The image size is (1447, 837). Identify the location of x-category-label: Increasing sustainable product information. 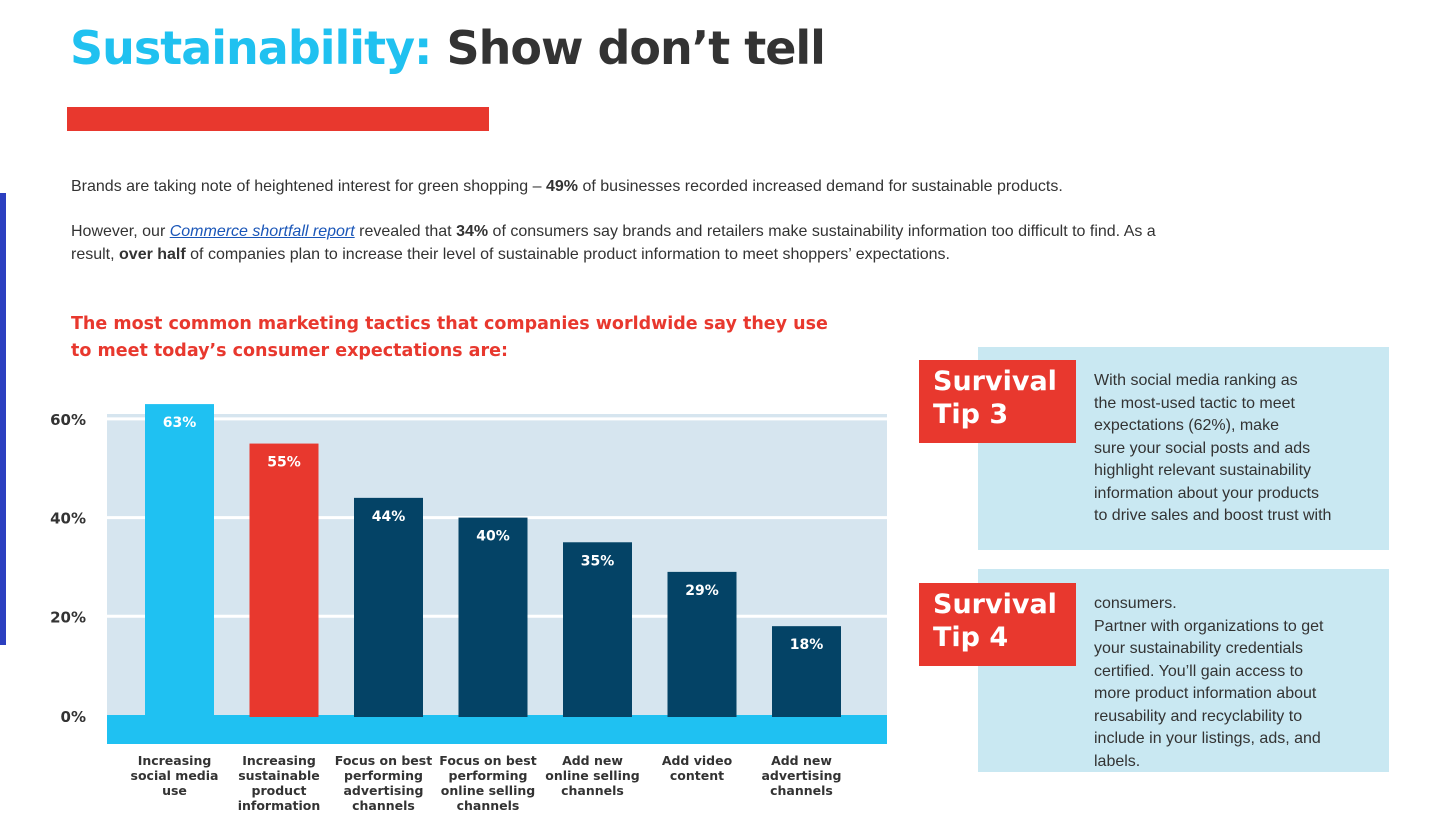
(279, 783).